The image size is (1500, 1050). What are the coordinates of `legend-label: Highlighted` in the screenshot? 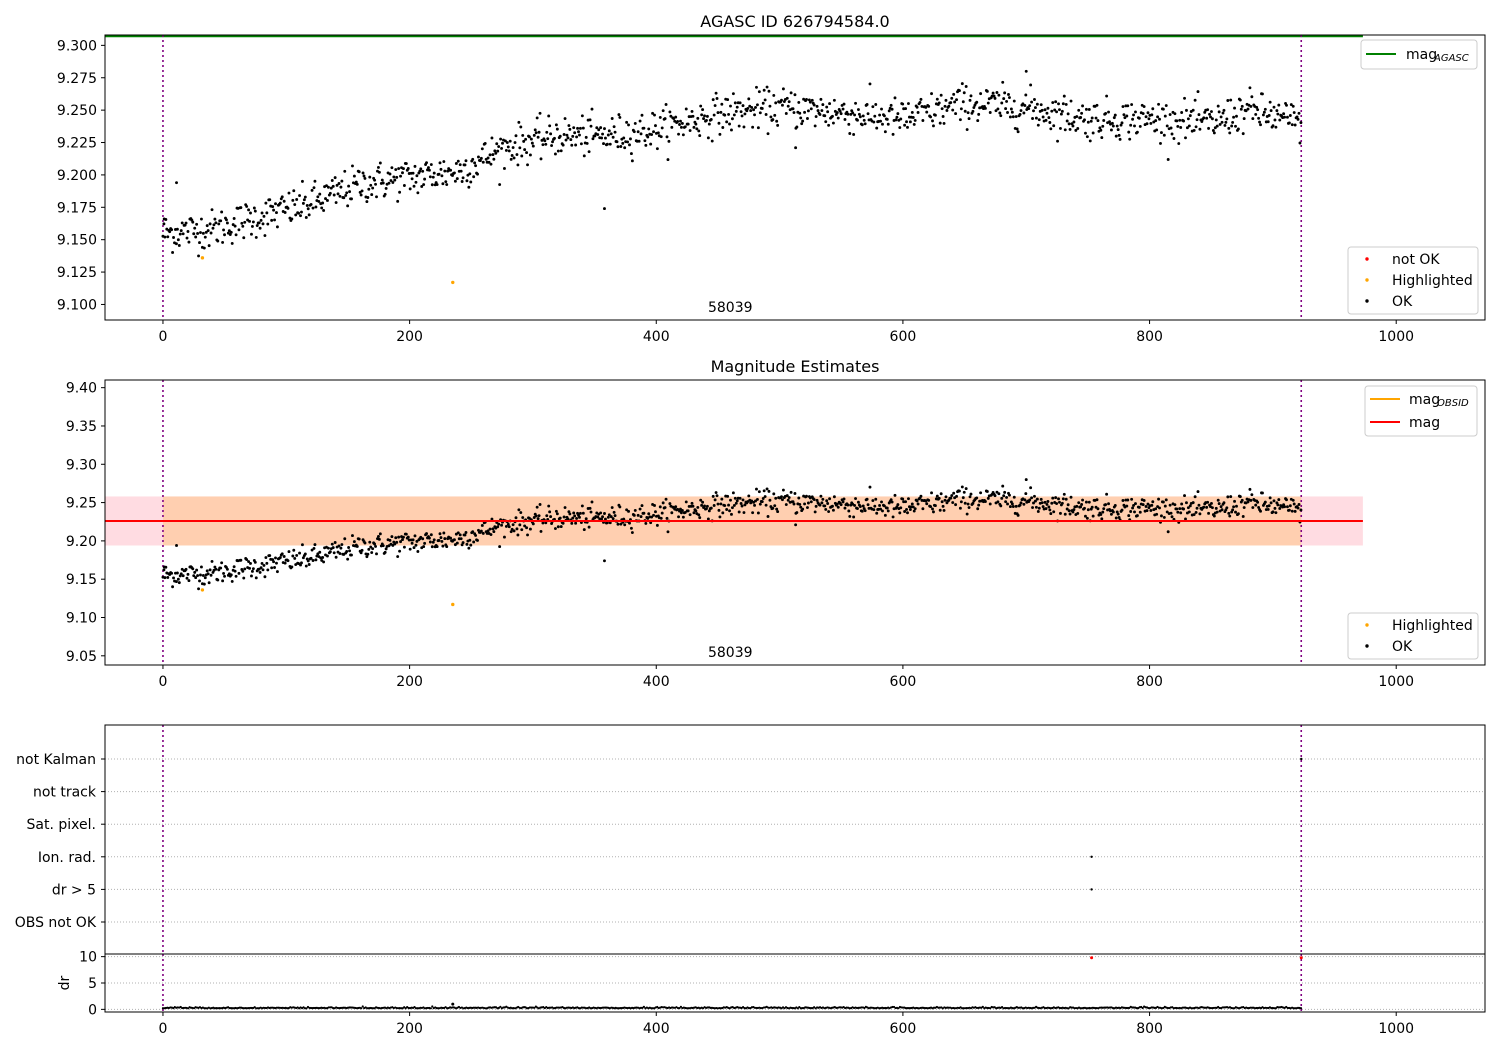 It's located at (1432, 626).